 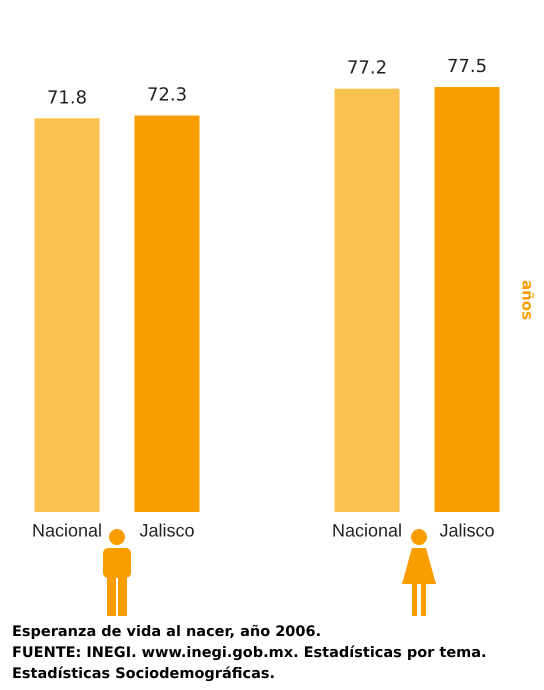 I want to click on data-label: 72.3, so click(x=167, y=95).